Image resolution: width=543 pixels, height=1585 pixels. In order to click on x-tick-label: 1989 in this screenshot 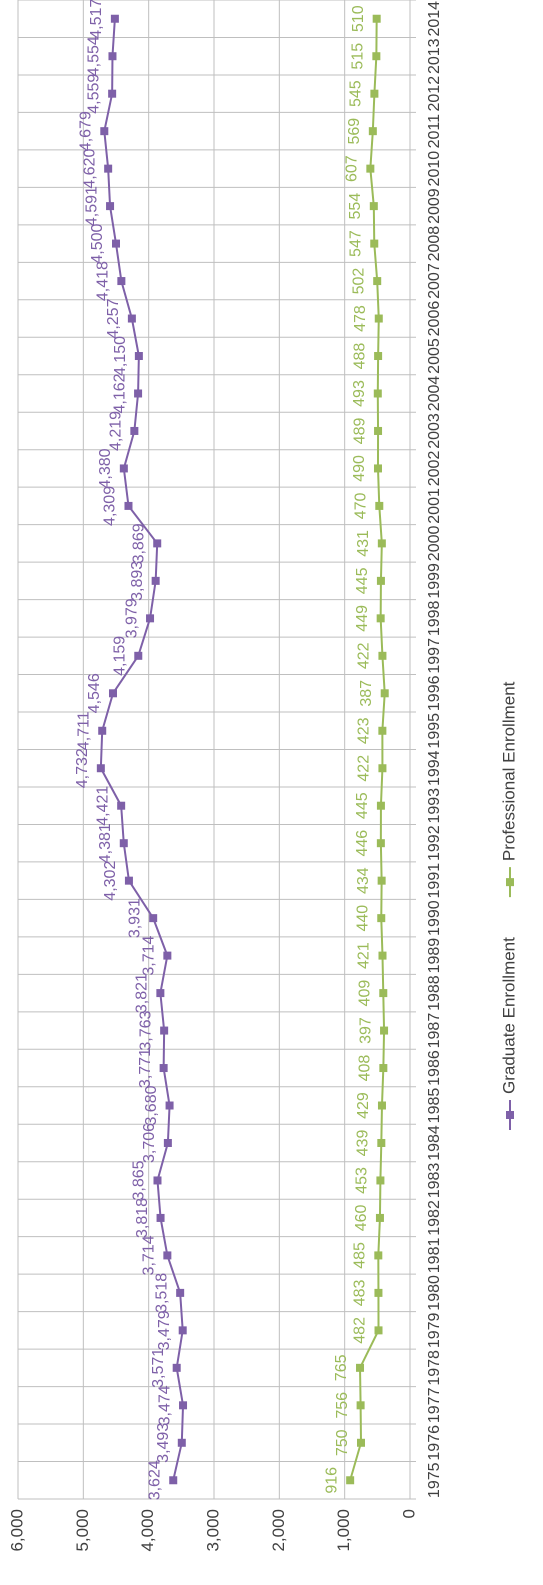, I will do `click(434, 956)`.